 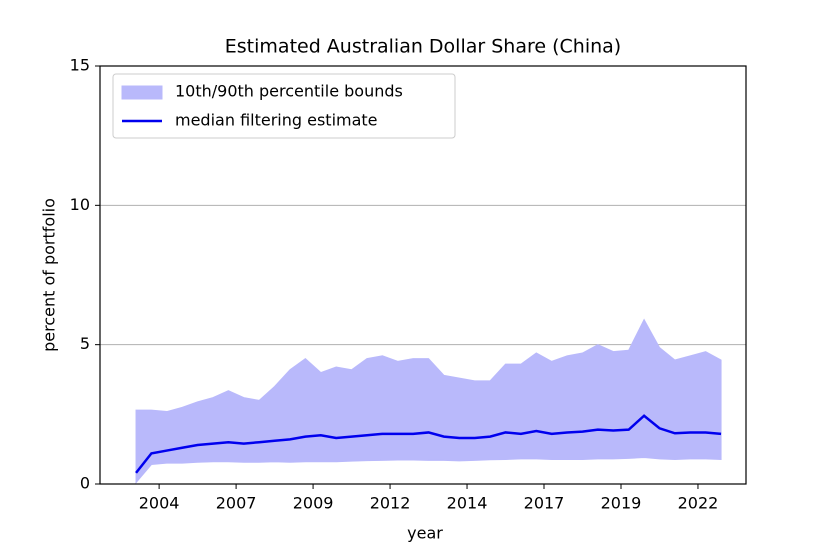 What do you see at coordinates (313, 503) in the screenshot?
I see `x-tick-label: 2009` at bounding box center [313, 503].